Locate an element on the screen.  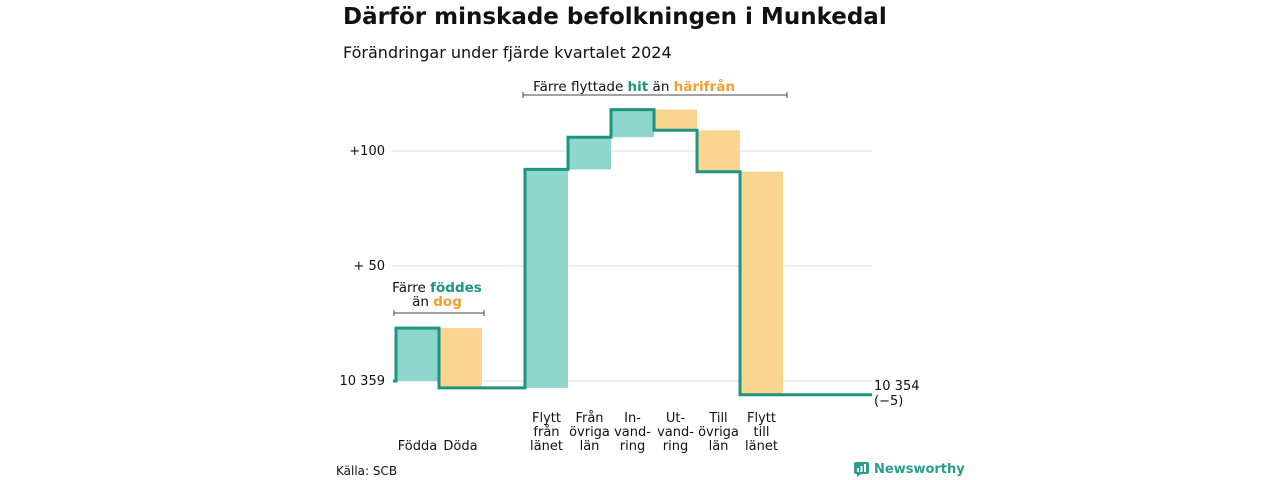
category-label: Födda is located at coordinates (417, 446).